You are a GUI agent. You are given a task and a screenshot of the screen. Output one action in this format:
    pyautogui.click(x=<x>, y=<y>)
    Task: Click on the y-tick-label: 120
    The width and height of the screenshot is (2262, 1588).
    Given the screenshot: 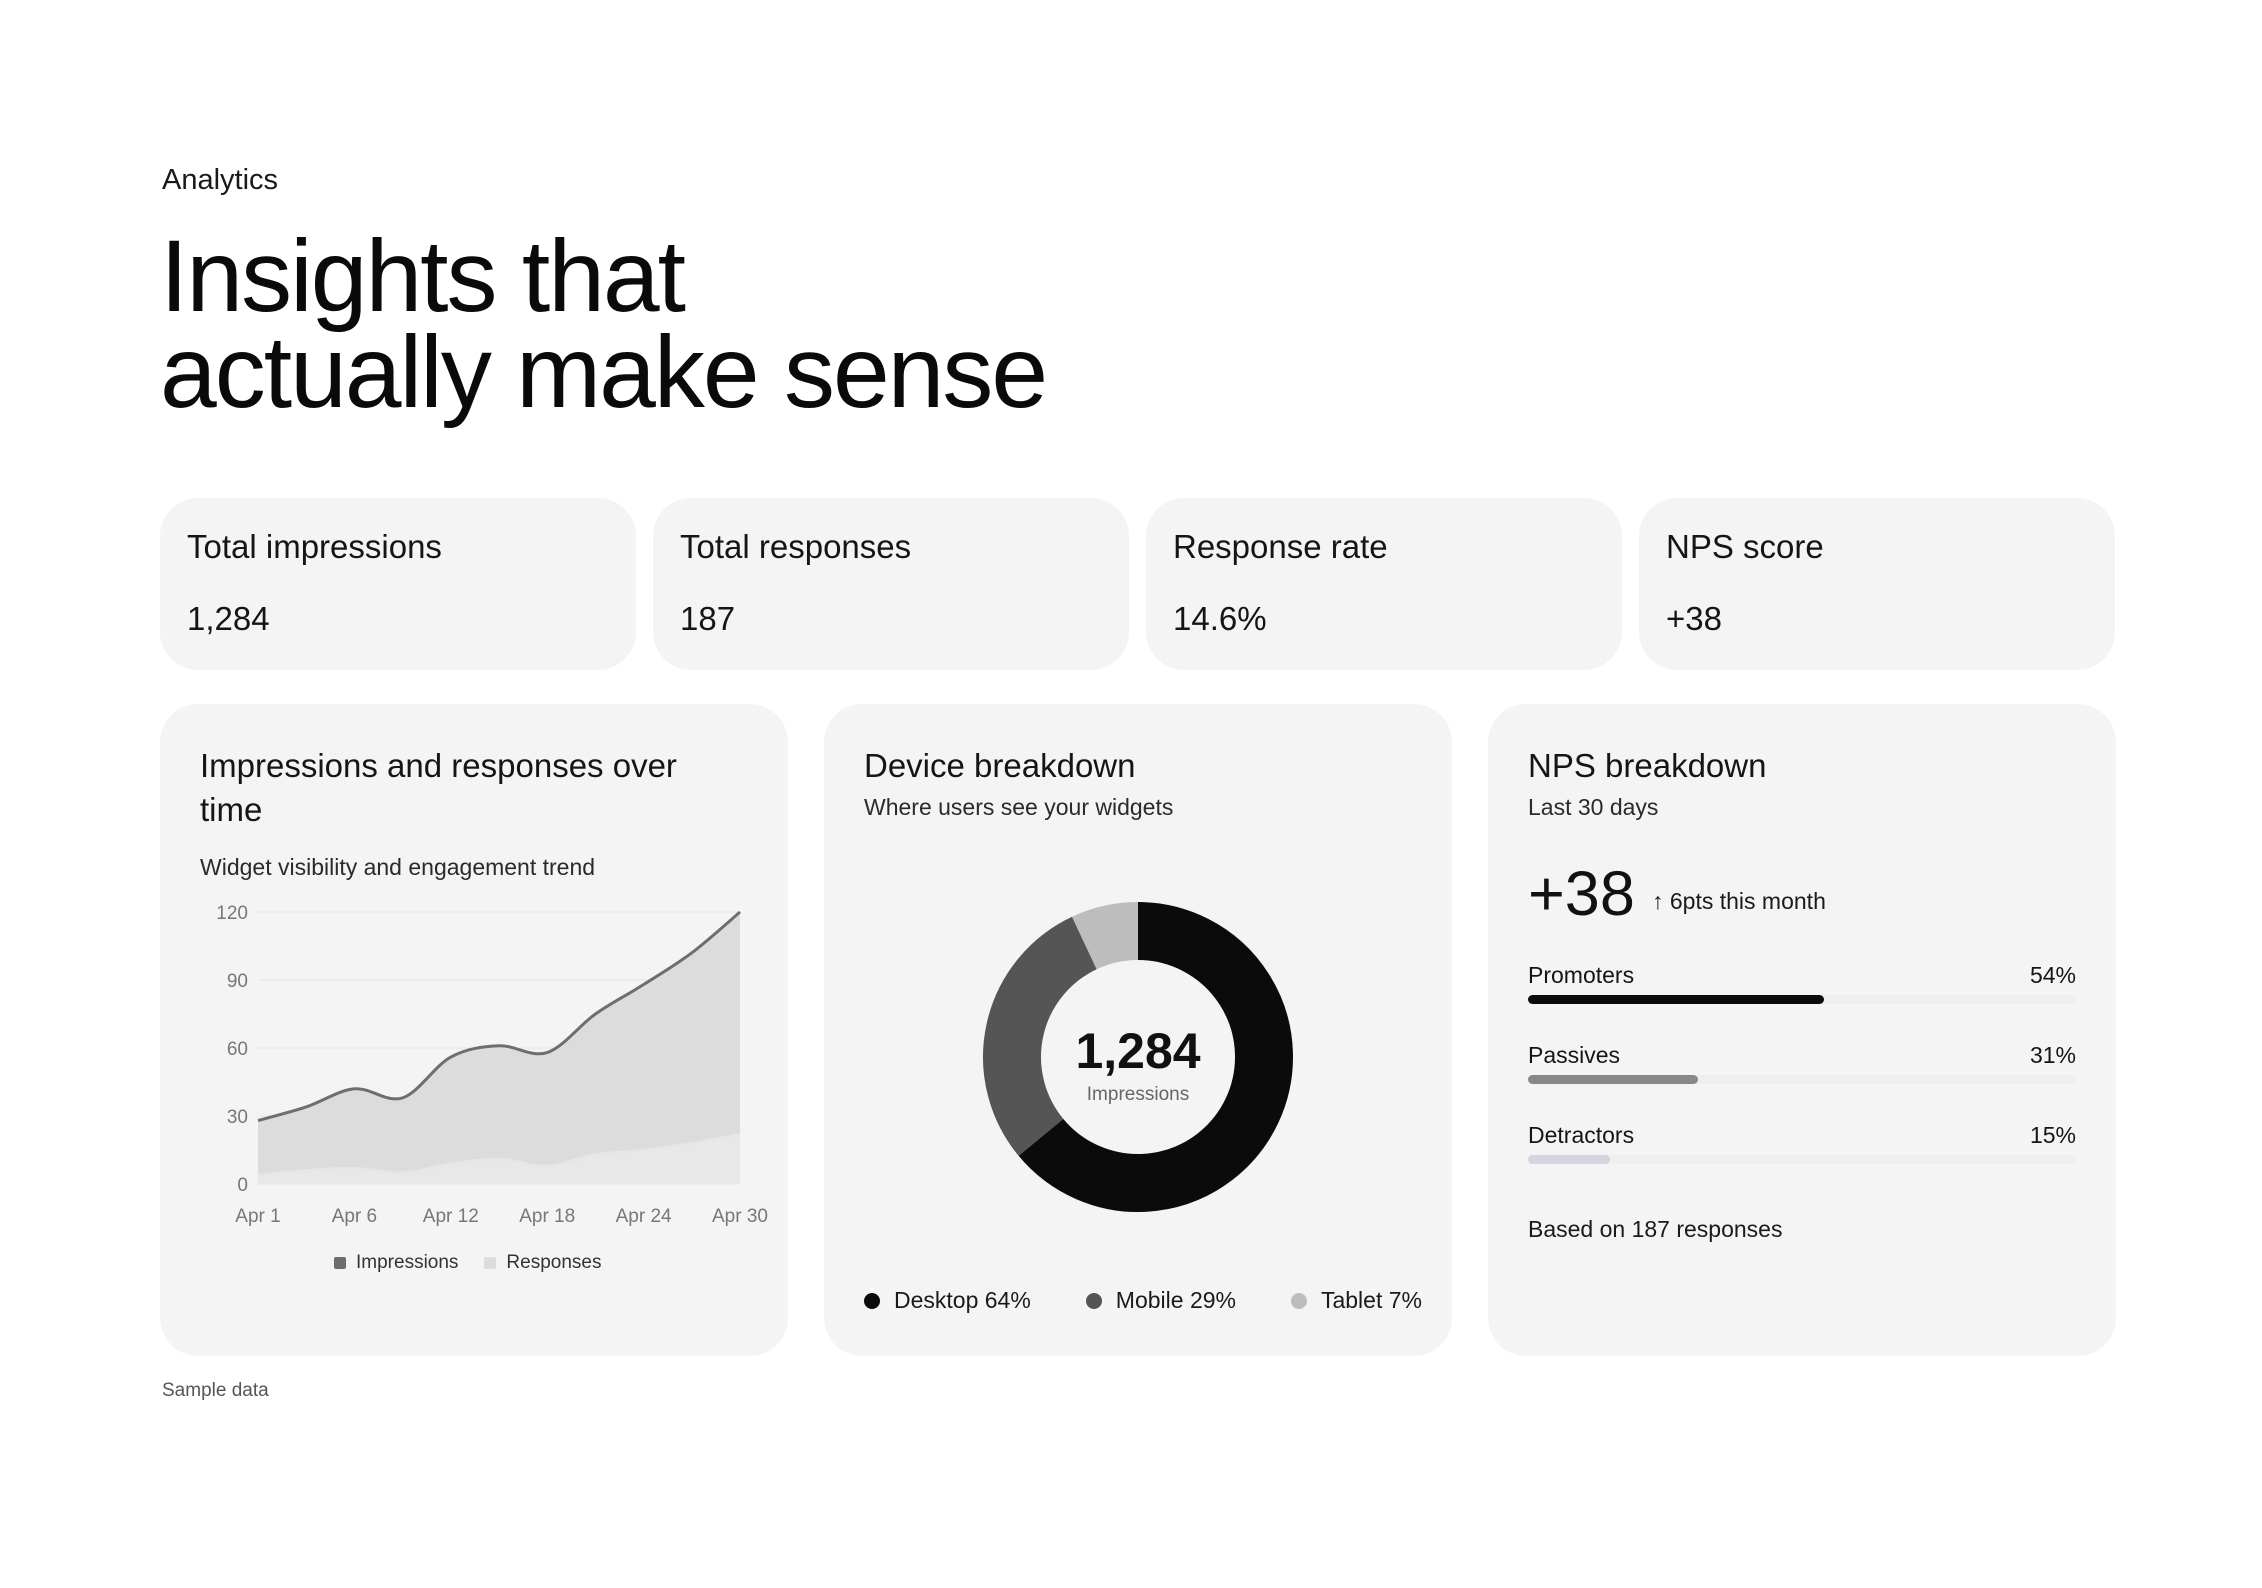 What is the action you would take?
    pyautogui.click(x=232, y=913)
    